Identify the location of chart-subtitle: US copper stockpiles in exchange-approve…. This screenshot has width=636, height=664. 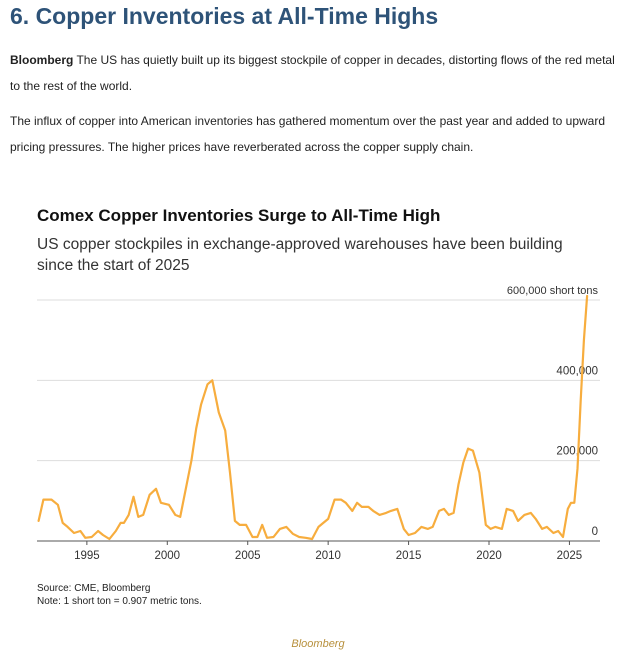
(300, 255).